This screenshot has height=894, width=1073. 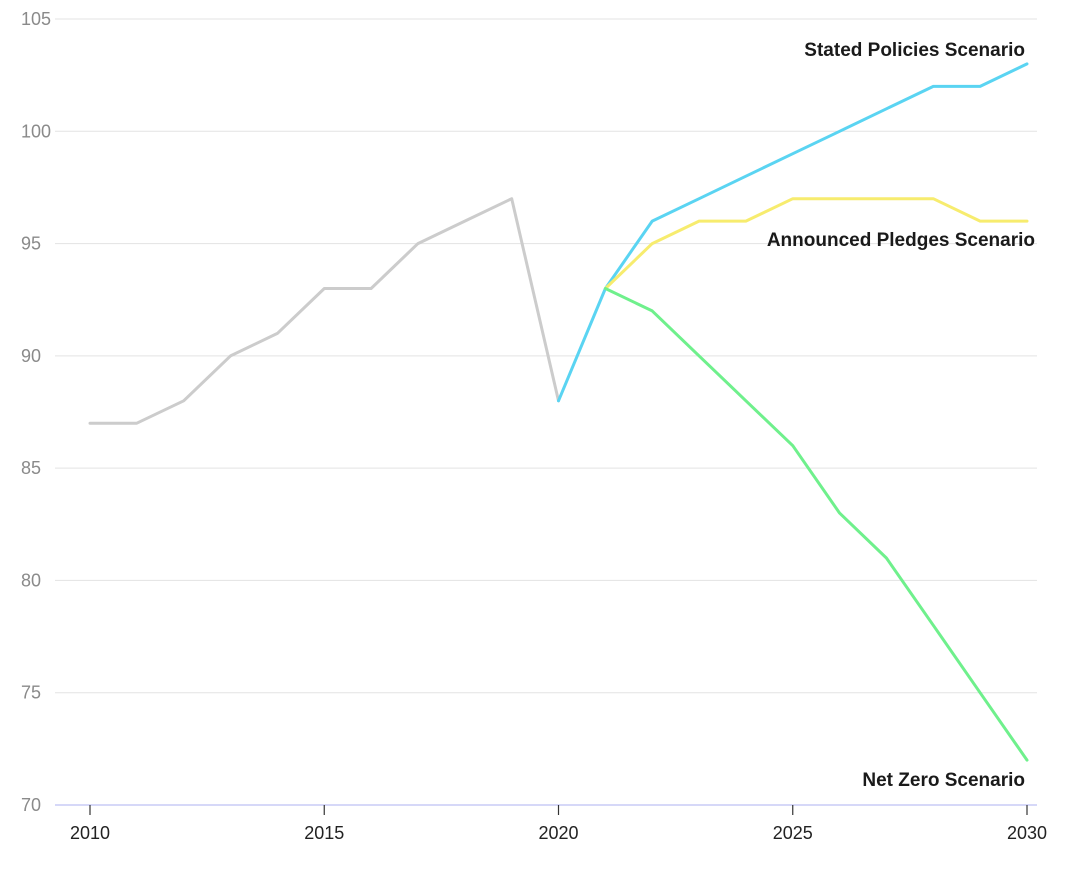 What do you see at coordinates (31, 244) in the screenshot?
I see `y-tick-label: 95` at bounding box center [31, 244].